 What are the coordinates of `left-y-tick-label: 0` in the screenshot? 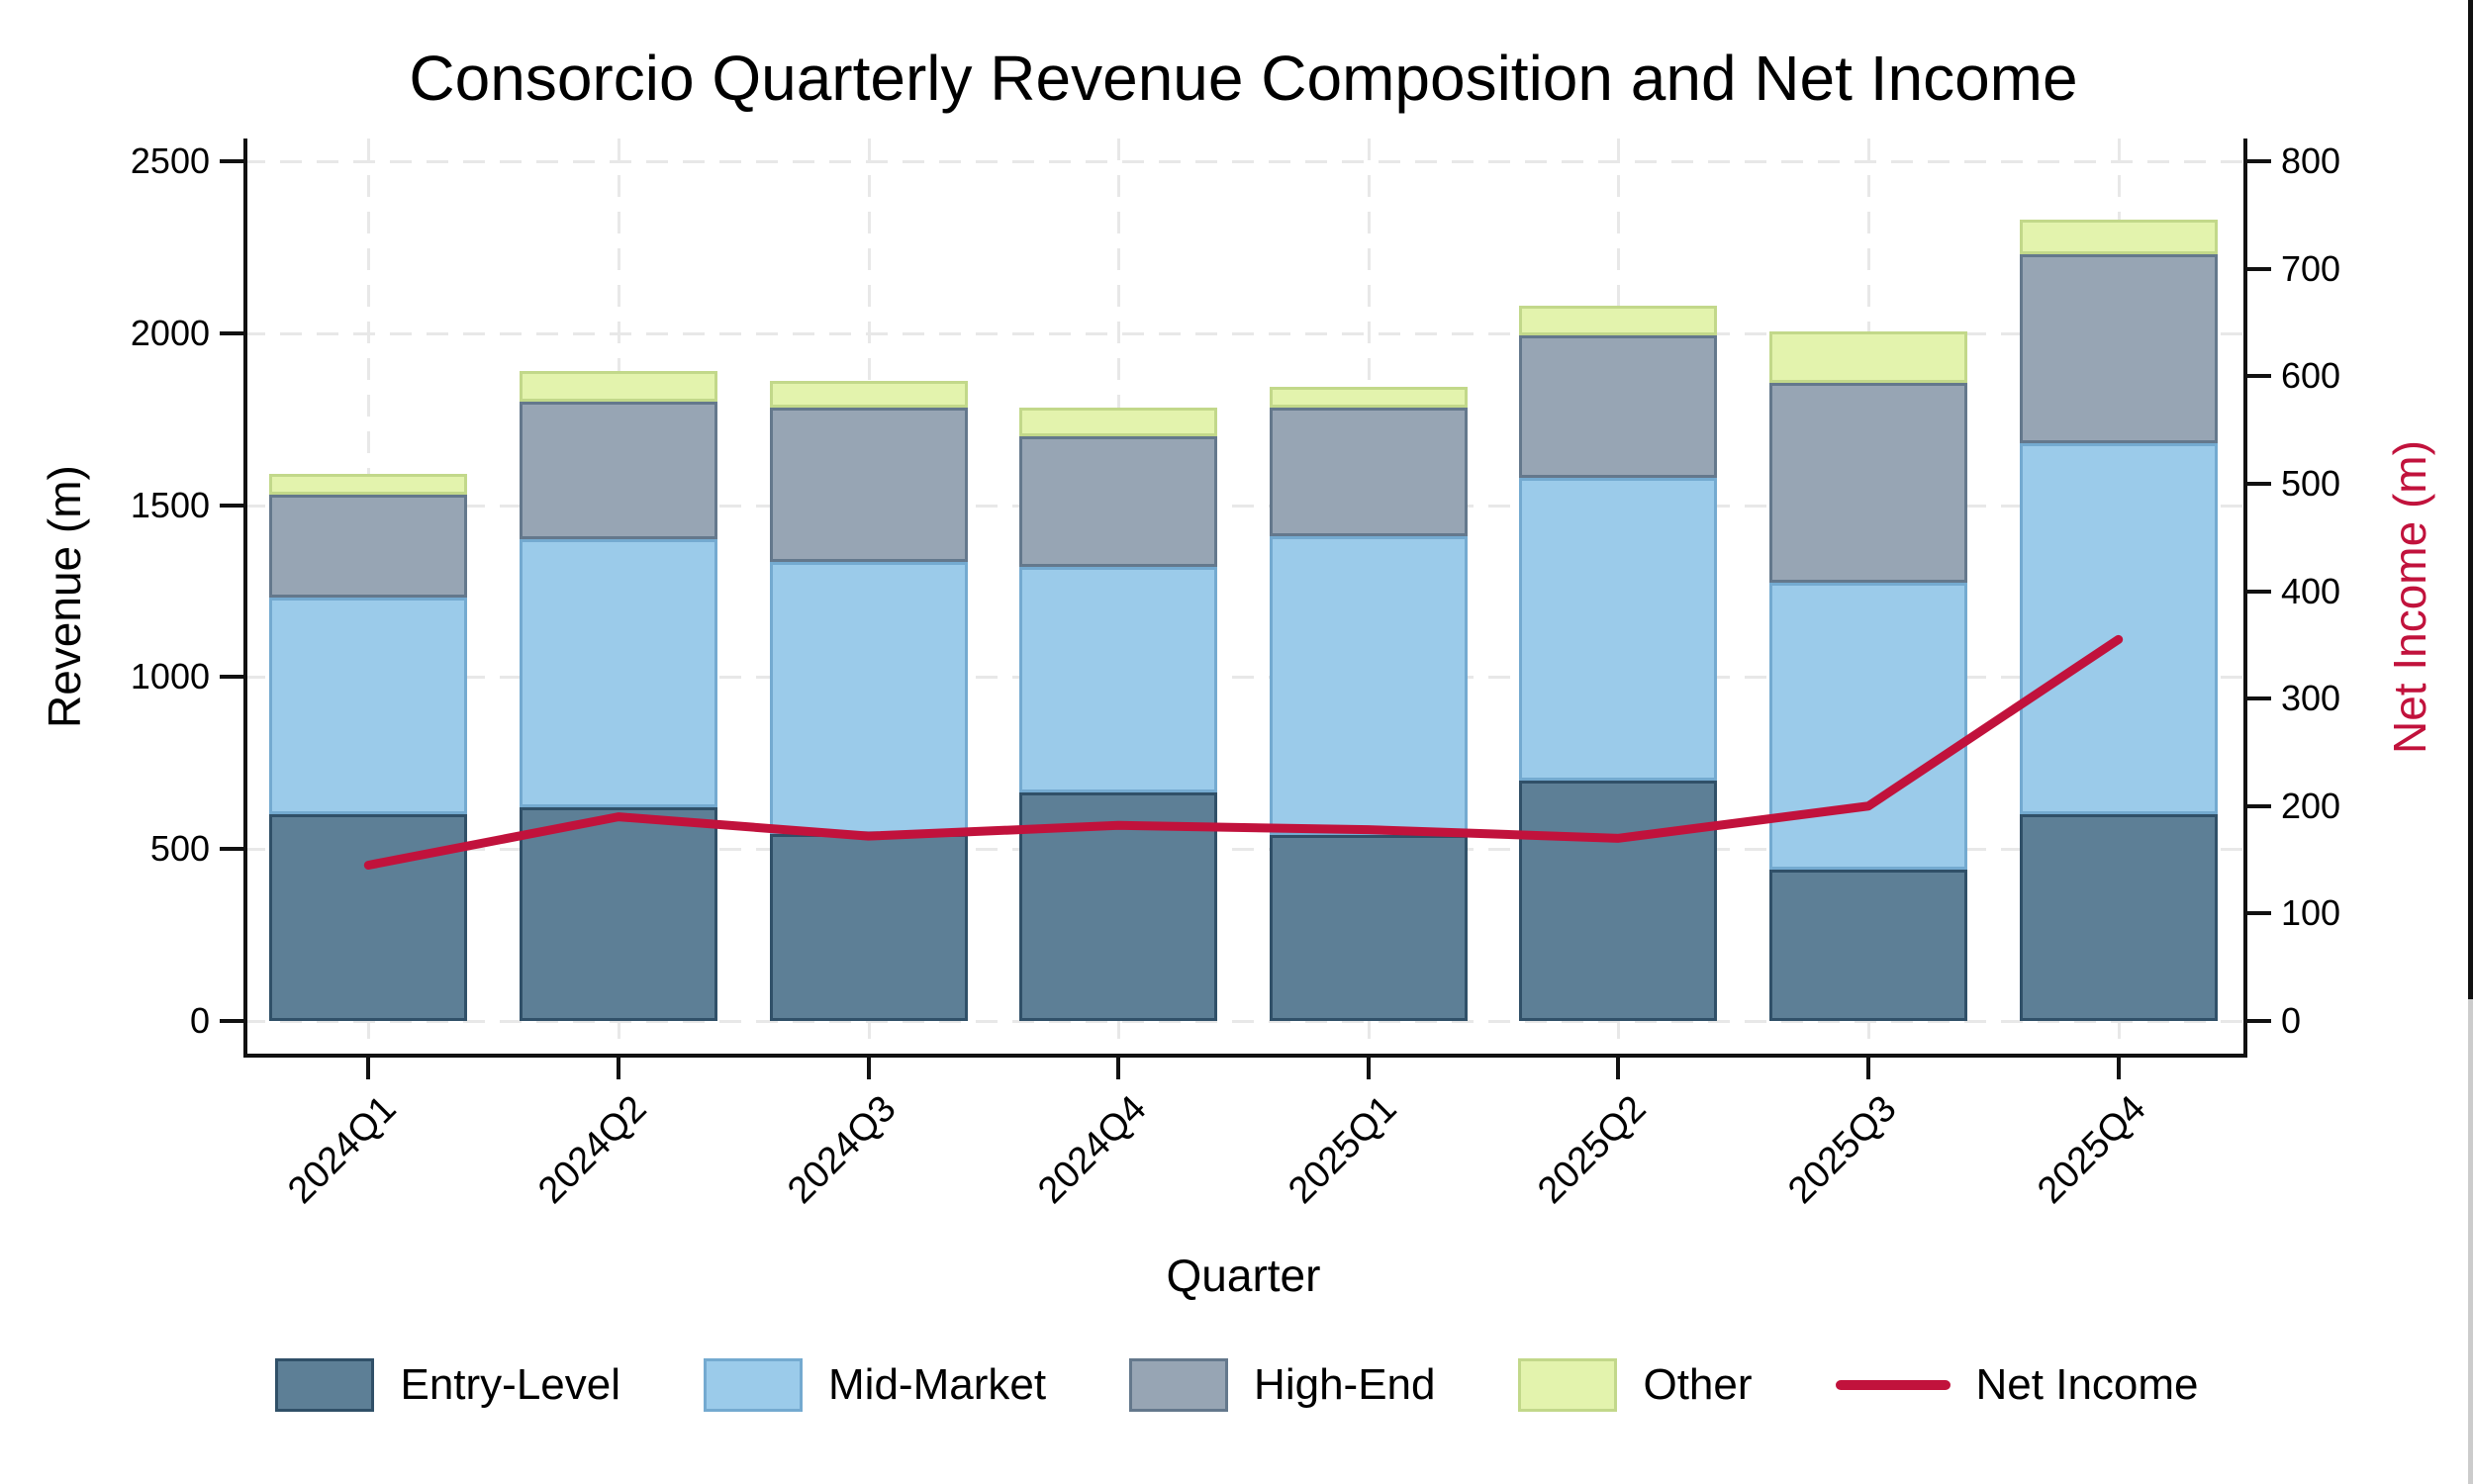 It's located at (200, 1020).